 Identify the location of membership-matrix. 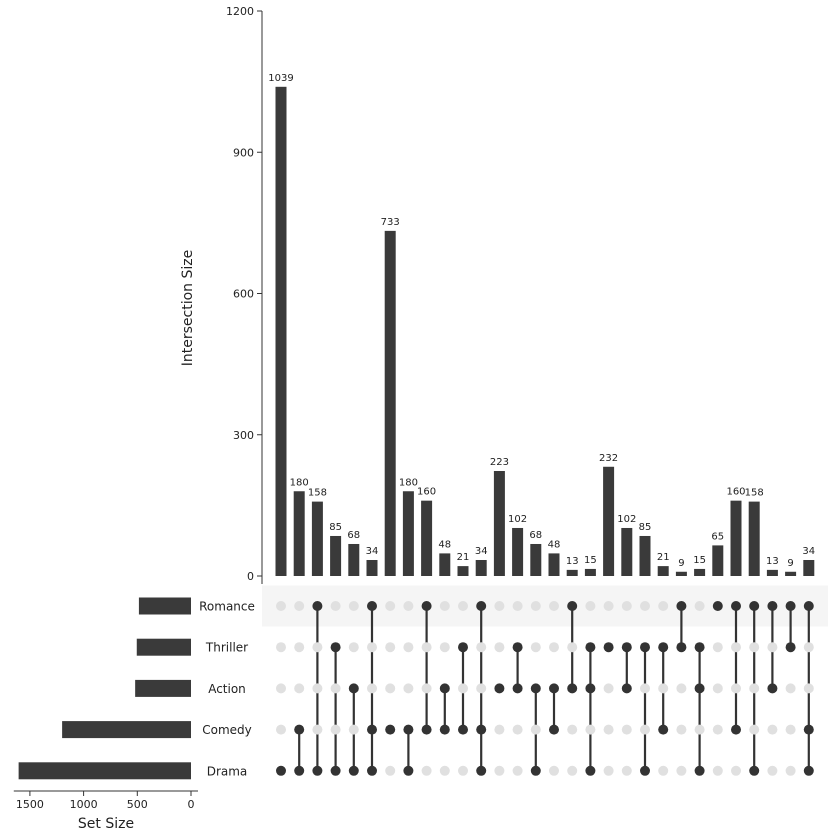
(545, 688).